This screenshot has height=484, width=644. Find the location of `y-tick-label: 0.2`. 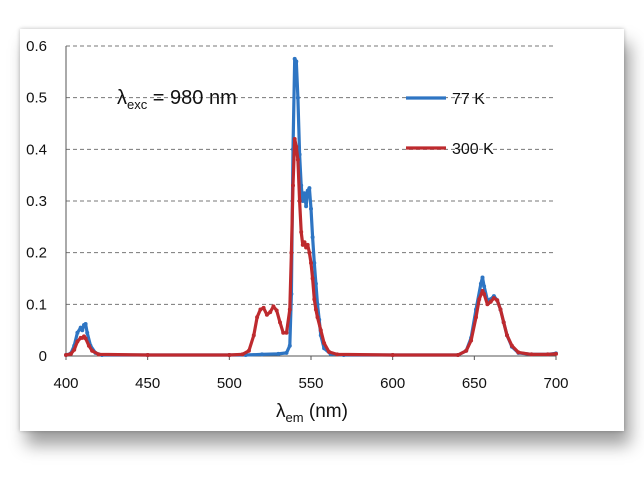

y-tick-label: 0.2 is located at coordinates (36, 253).